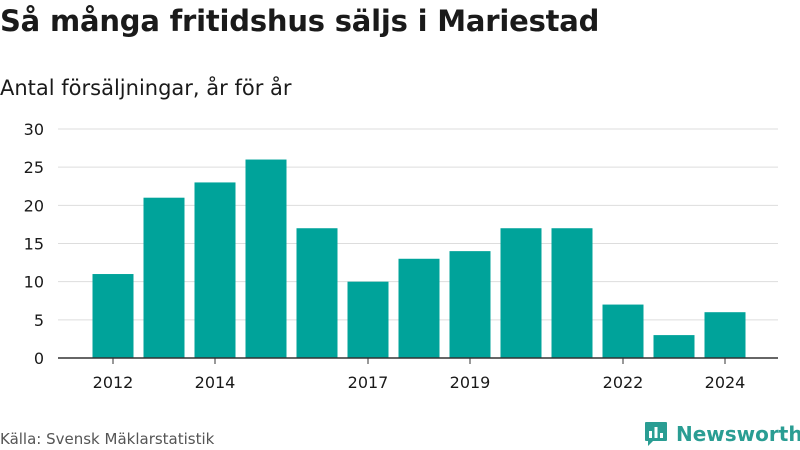 This screenshot has width=800, height=450. I want to click on x-tick-label: 2022, so click(623, 382).